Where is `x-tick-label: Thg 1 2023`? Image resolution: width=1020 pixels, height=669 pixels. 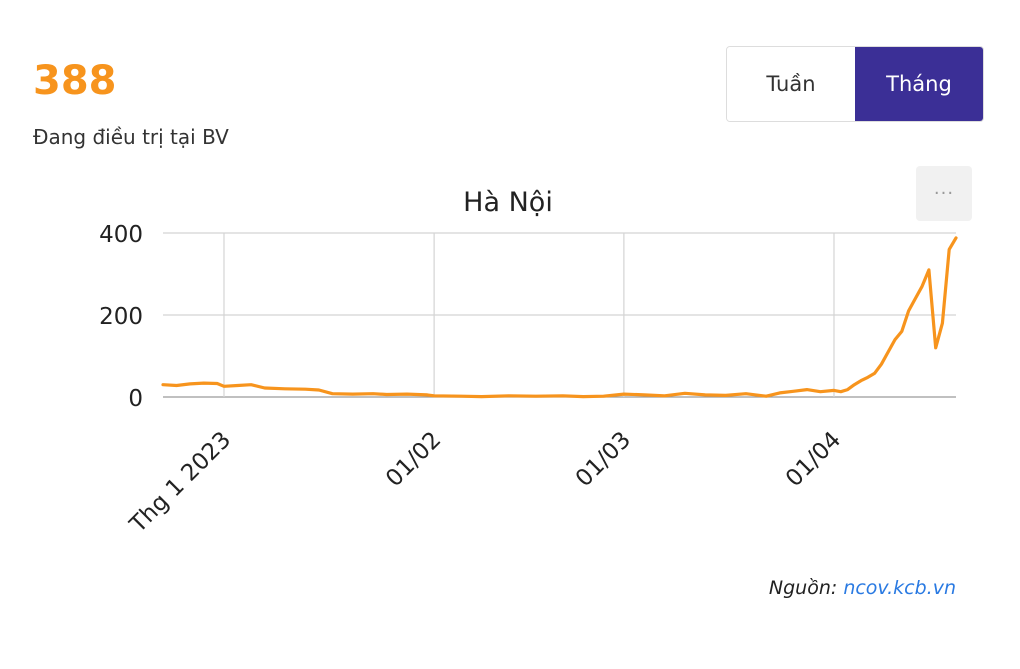
x-tick-label: Thg 1 2023 is located at coordinates (181, 483).